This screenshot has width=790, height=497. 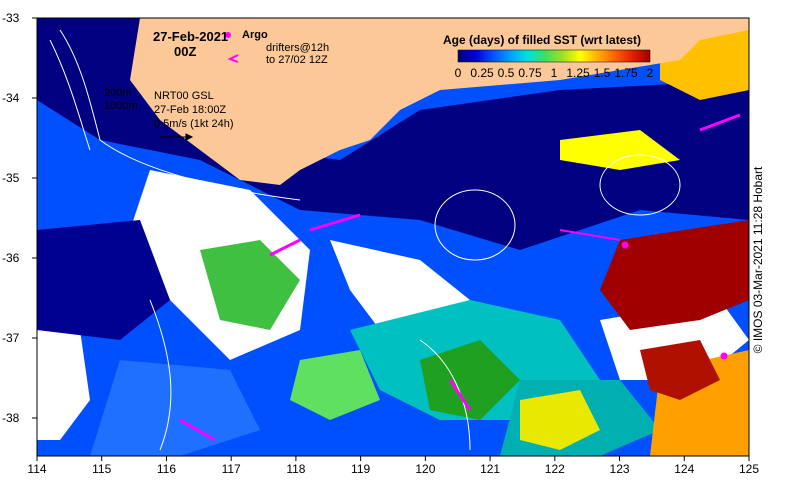 I want to click on x-tick-label: 119, so click(x=361, y=469).